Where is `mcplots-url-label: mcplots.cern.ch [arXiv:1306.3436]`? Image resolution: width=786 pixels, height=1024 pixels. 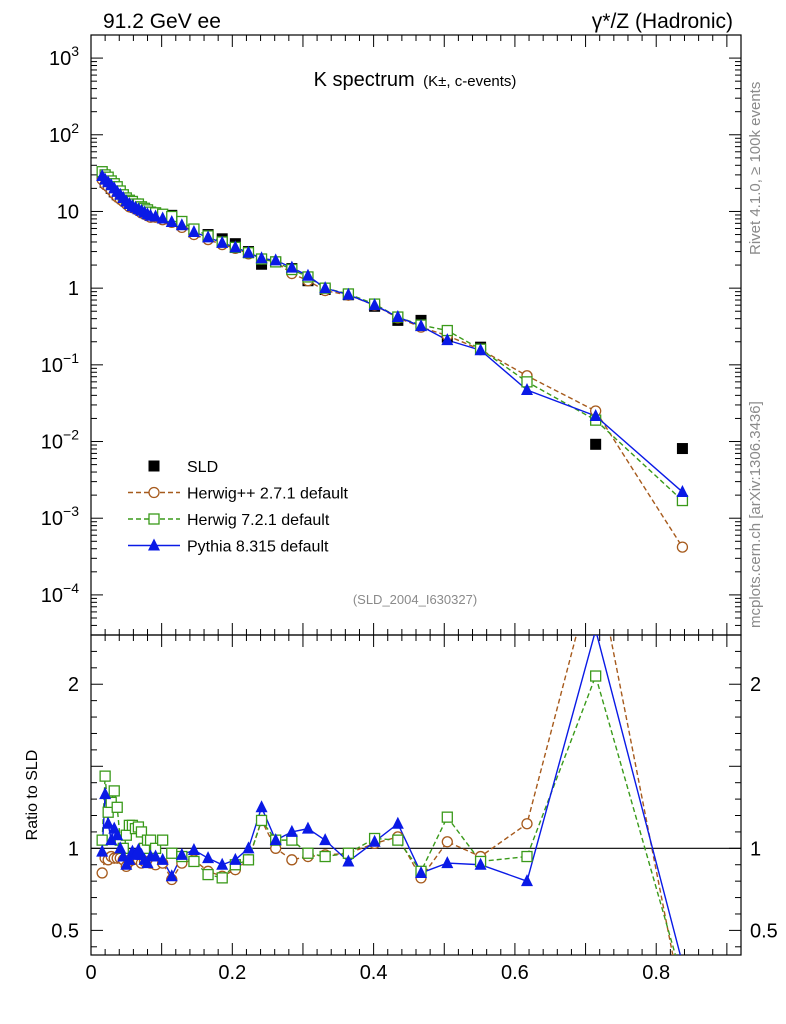 mcplots-url-label: mcplots.cern.ch [arXiv:1306.3436] is located at coordinates (755, 514).